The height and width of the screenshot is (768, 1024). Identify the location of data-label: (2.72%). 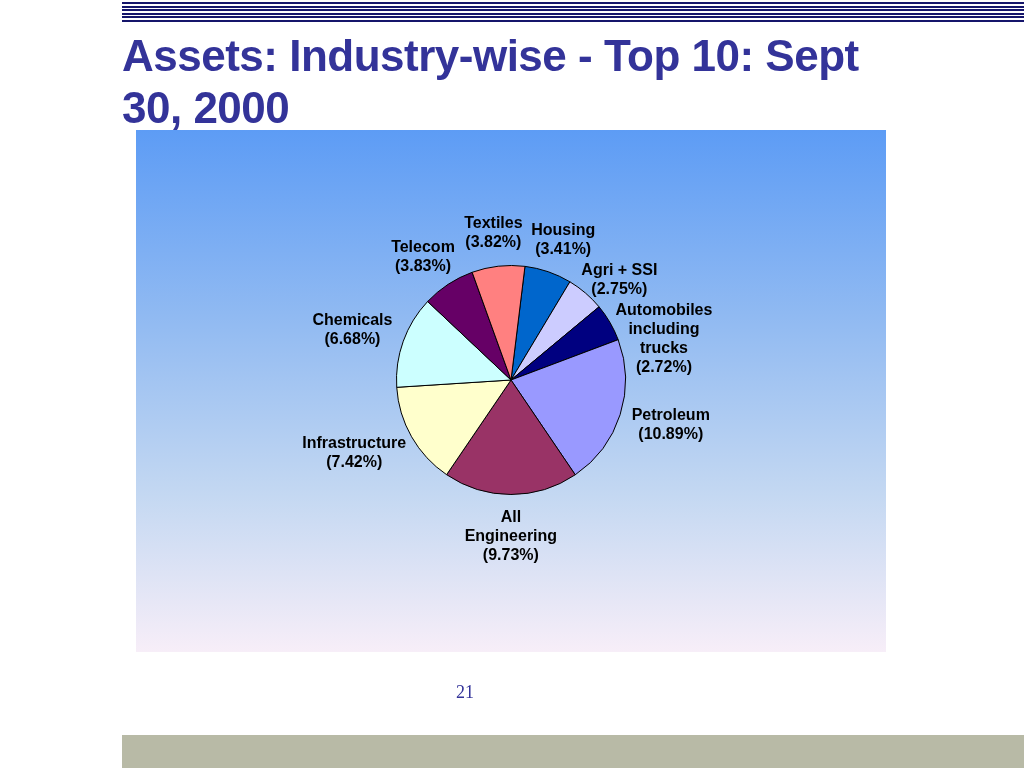
(663, 367).